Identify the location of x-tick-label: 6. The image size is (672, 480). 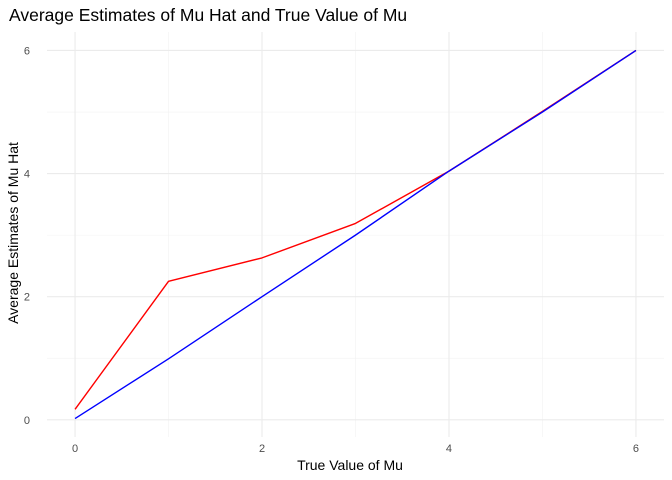
(636, 449).